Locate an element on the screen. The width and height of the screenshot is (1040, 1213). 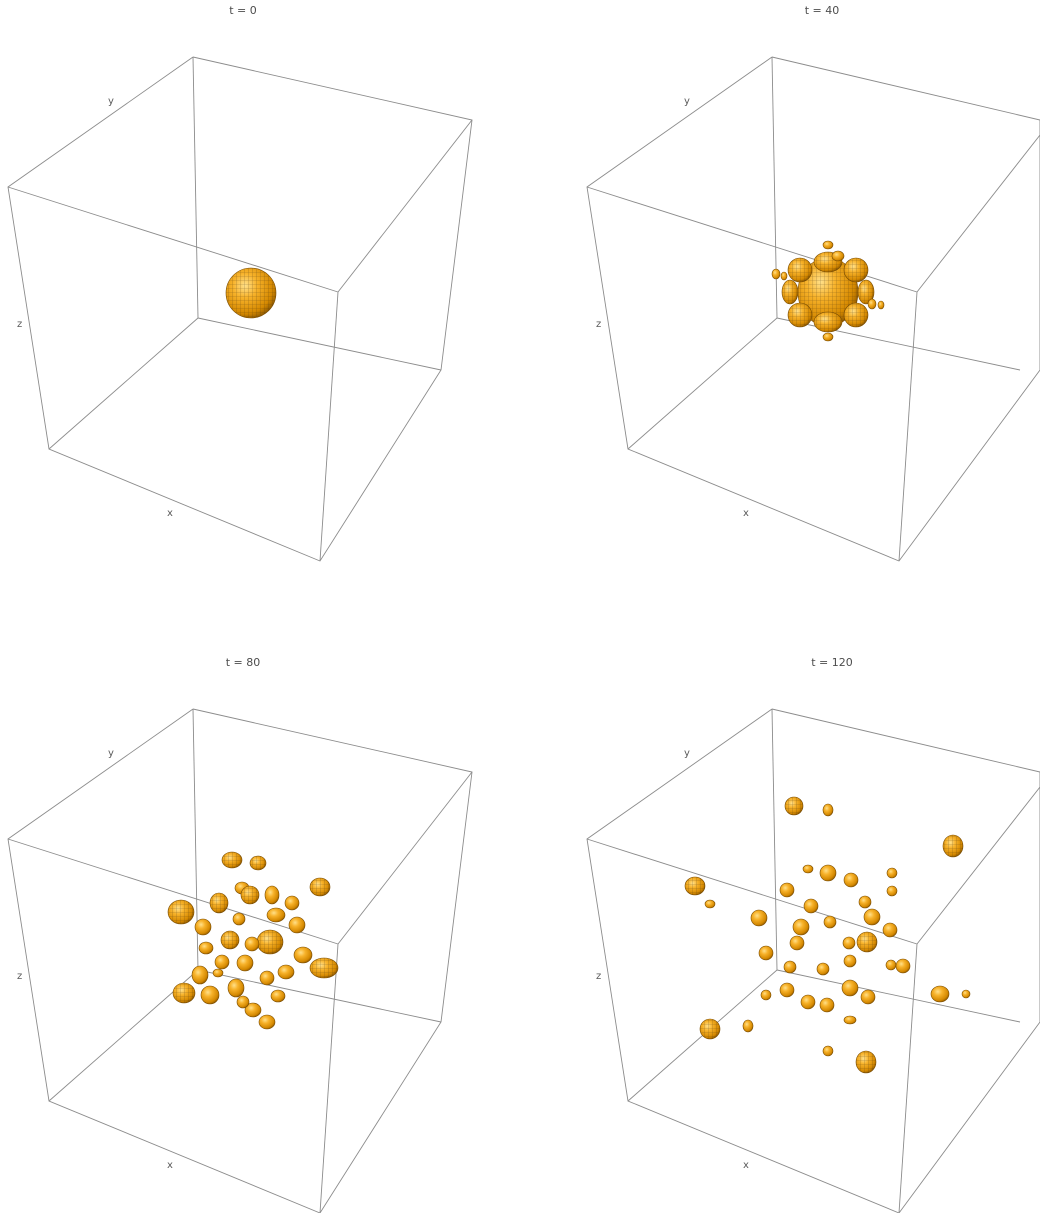
panel-title: t = 80 is located at coordinates (243, 662).